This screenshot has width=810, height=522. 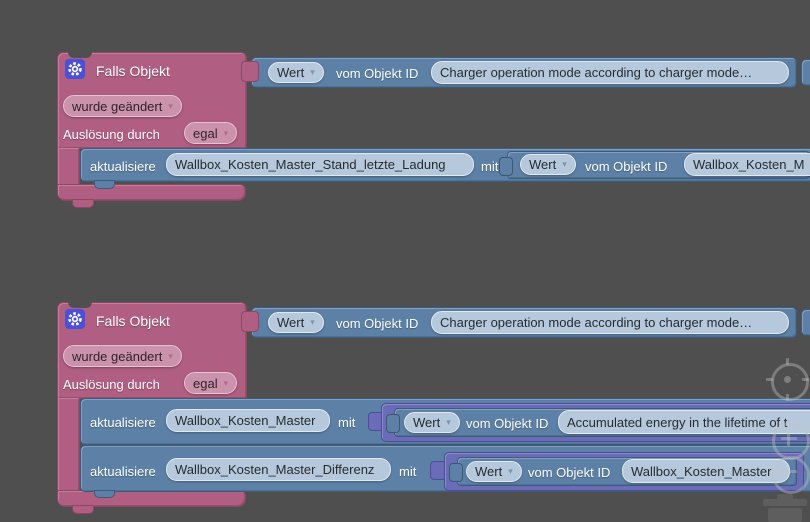 What do you see at coordinates (275, 469) in the screenshot?
I see `state-id-text: Wallbox_Kosten_Master_Differenz` at bounding box center [275, 469].